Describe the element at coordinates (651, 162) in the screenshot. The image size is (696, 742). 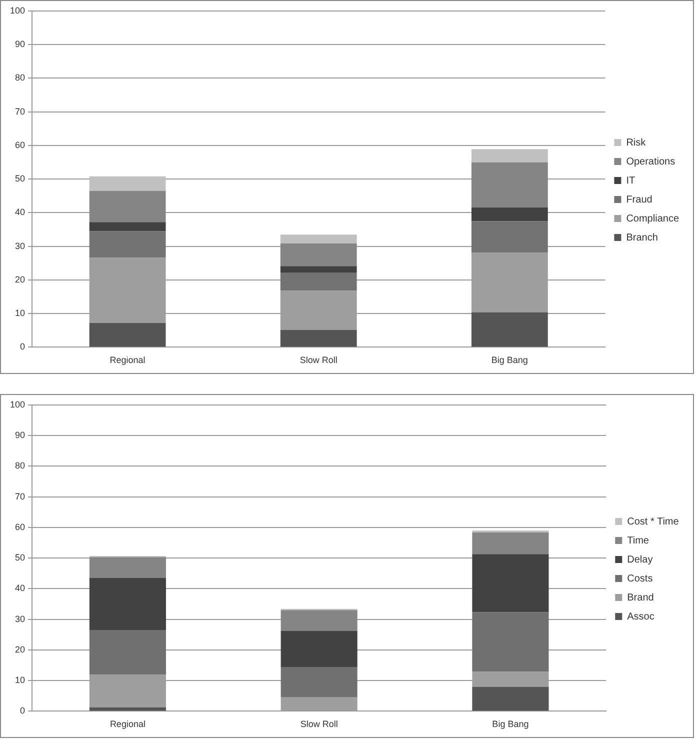
I see `legend-label: Operations` at that location.